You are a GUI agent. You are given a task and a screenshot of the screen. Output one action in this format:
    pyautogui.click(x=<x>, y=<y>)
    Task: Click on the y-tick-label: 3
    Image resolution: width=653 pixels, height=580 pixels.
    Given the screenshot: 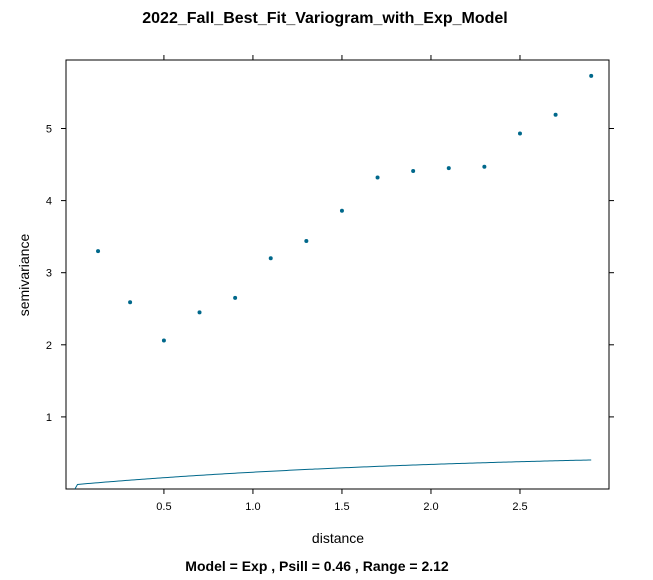 What is the action you would take?
    pyautogui.click(x=49, y=274)
    